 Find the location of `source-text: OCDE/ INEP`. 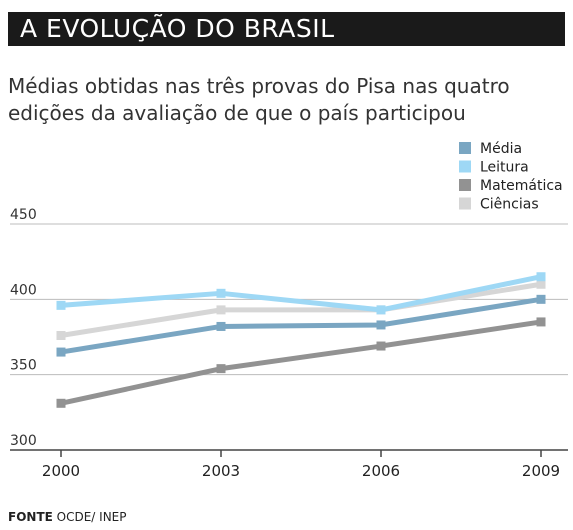

source-text: OCDE/ INEP is located at coordinates (91, 517).